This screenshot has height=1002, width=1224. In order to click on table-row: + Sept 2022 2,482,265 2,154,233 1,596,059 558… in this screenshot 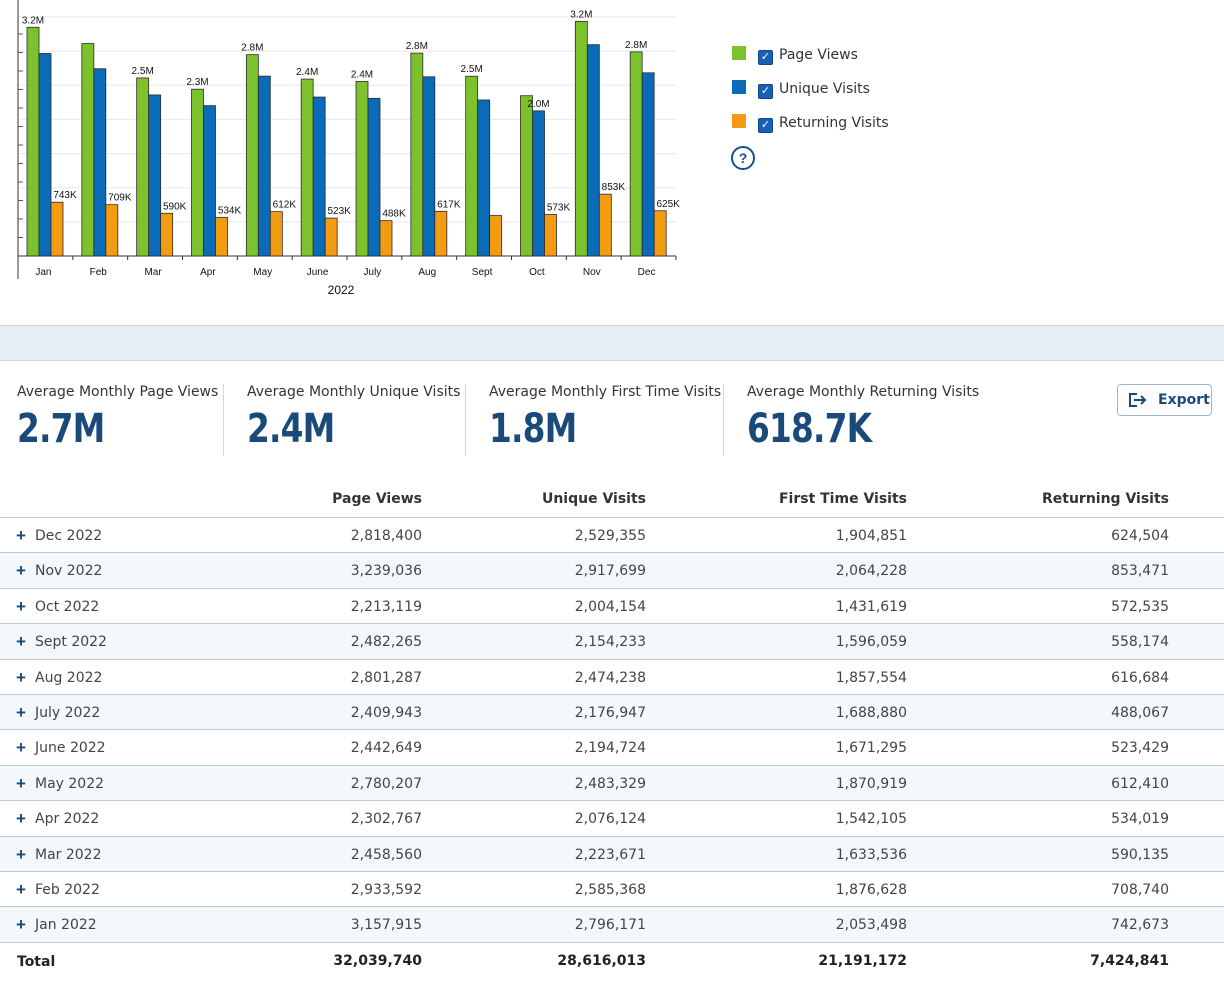, I will do `click(612, 642)`.